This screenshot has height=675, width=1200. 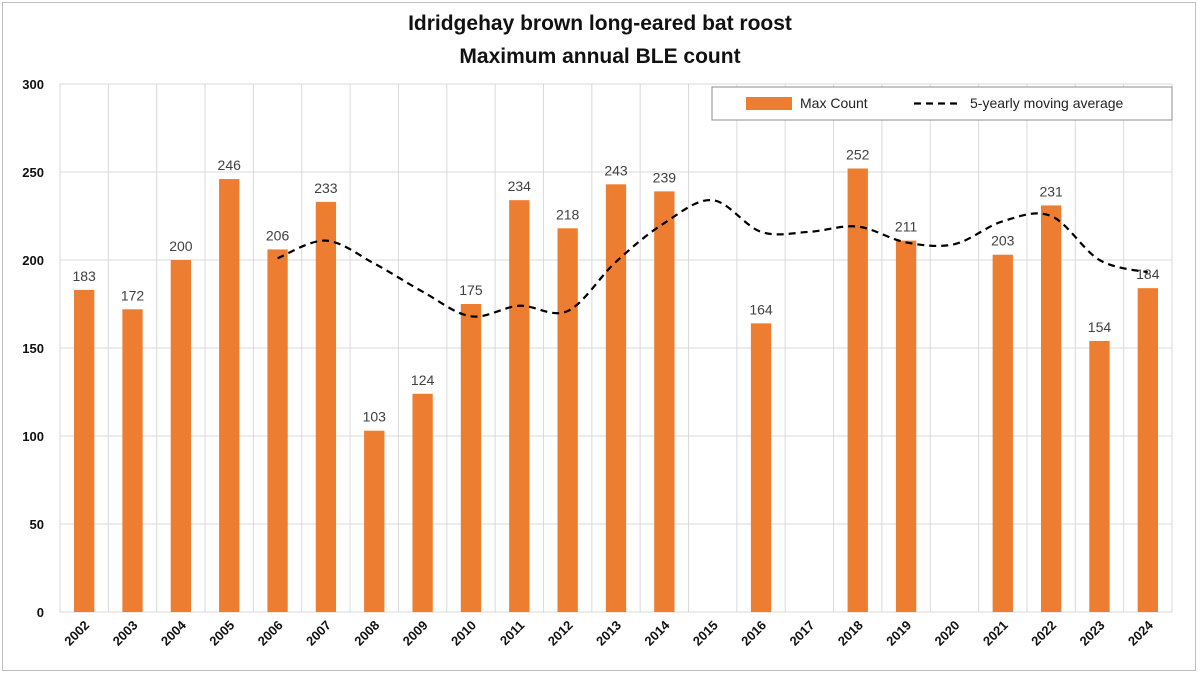 I want to click on bar-2005, so click(x=229, y=396).